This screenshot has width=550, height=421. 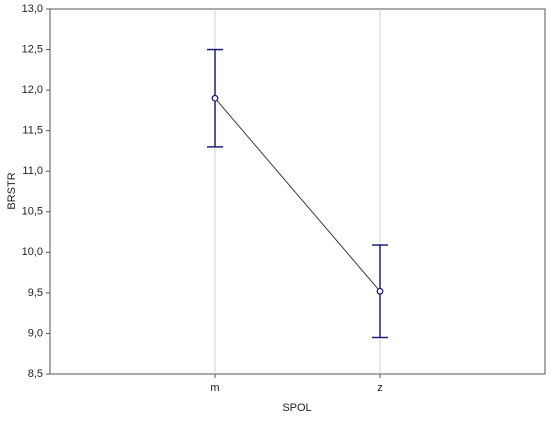 What do you see at coordinates (32, 252) in the screenshot?
I see `y-tick-label: 10,0` at bounding box center [32, 252].